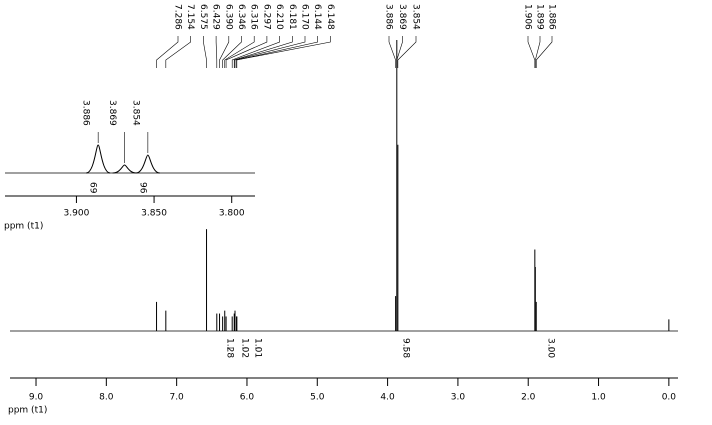 This screenshot has height=425, width=712. I want to click on inset-integral-label: 69, so click(93, 188).